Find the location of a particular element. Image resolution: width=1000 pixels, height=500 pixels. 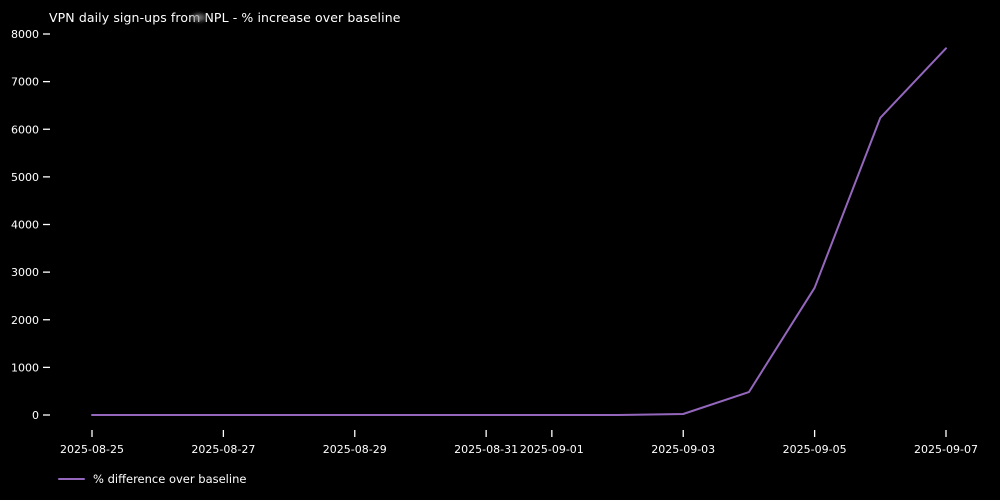

y-tick-label: 7000 is located at coordinates (25, 82).